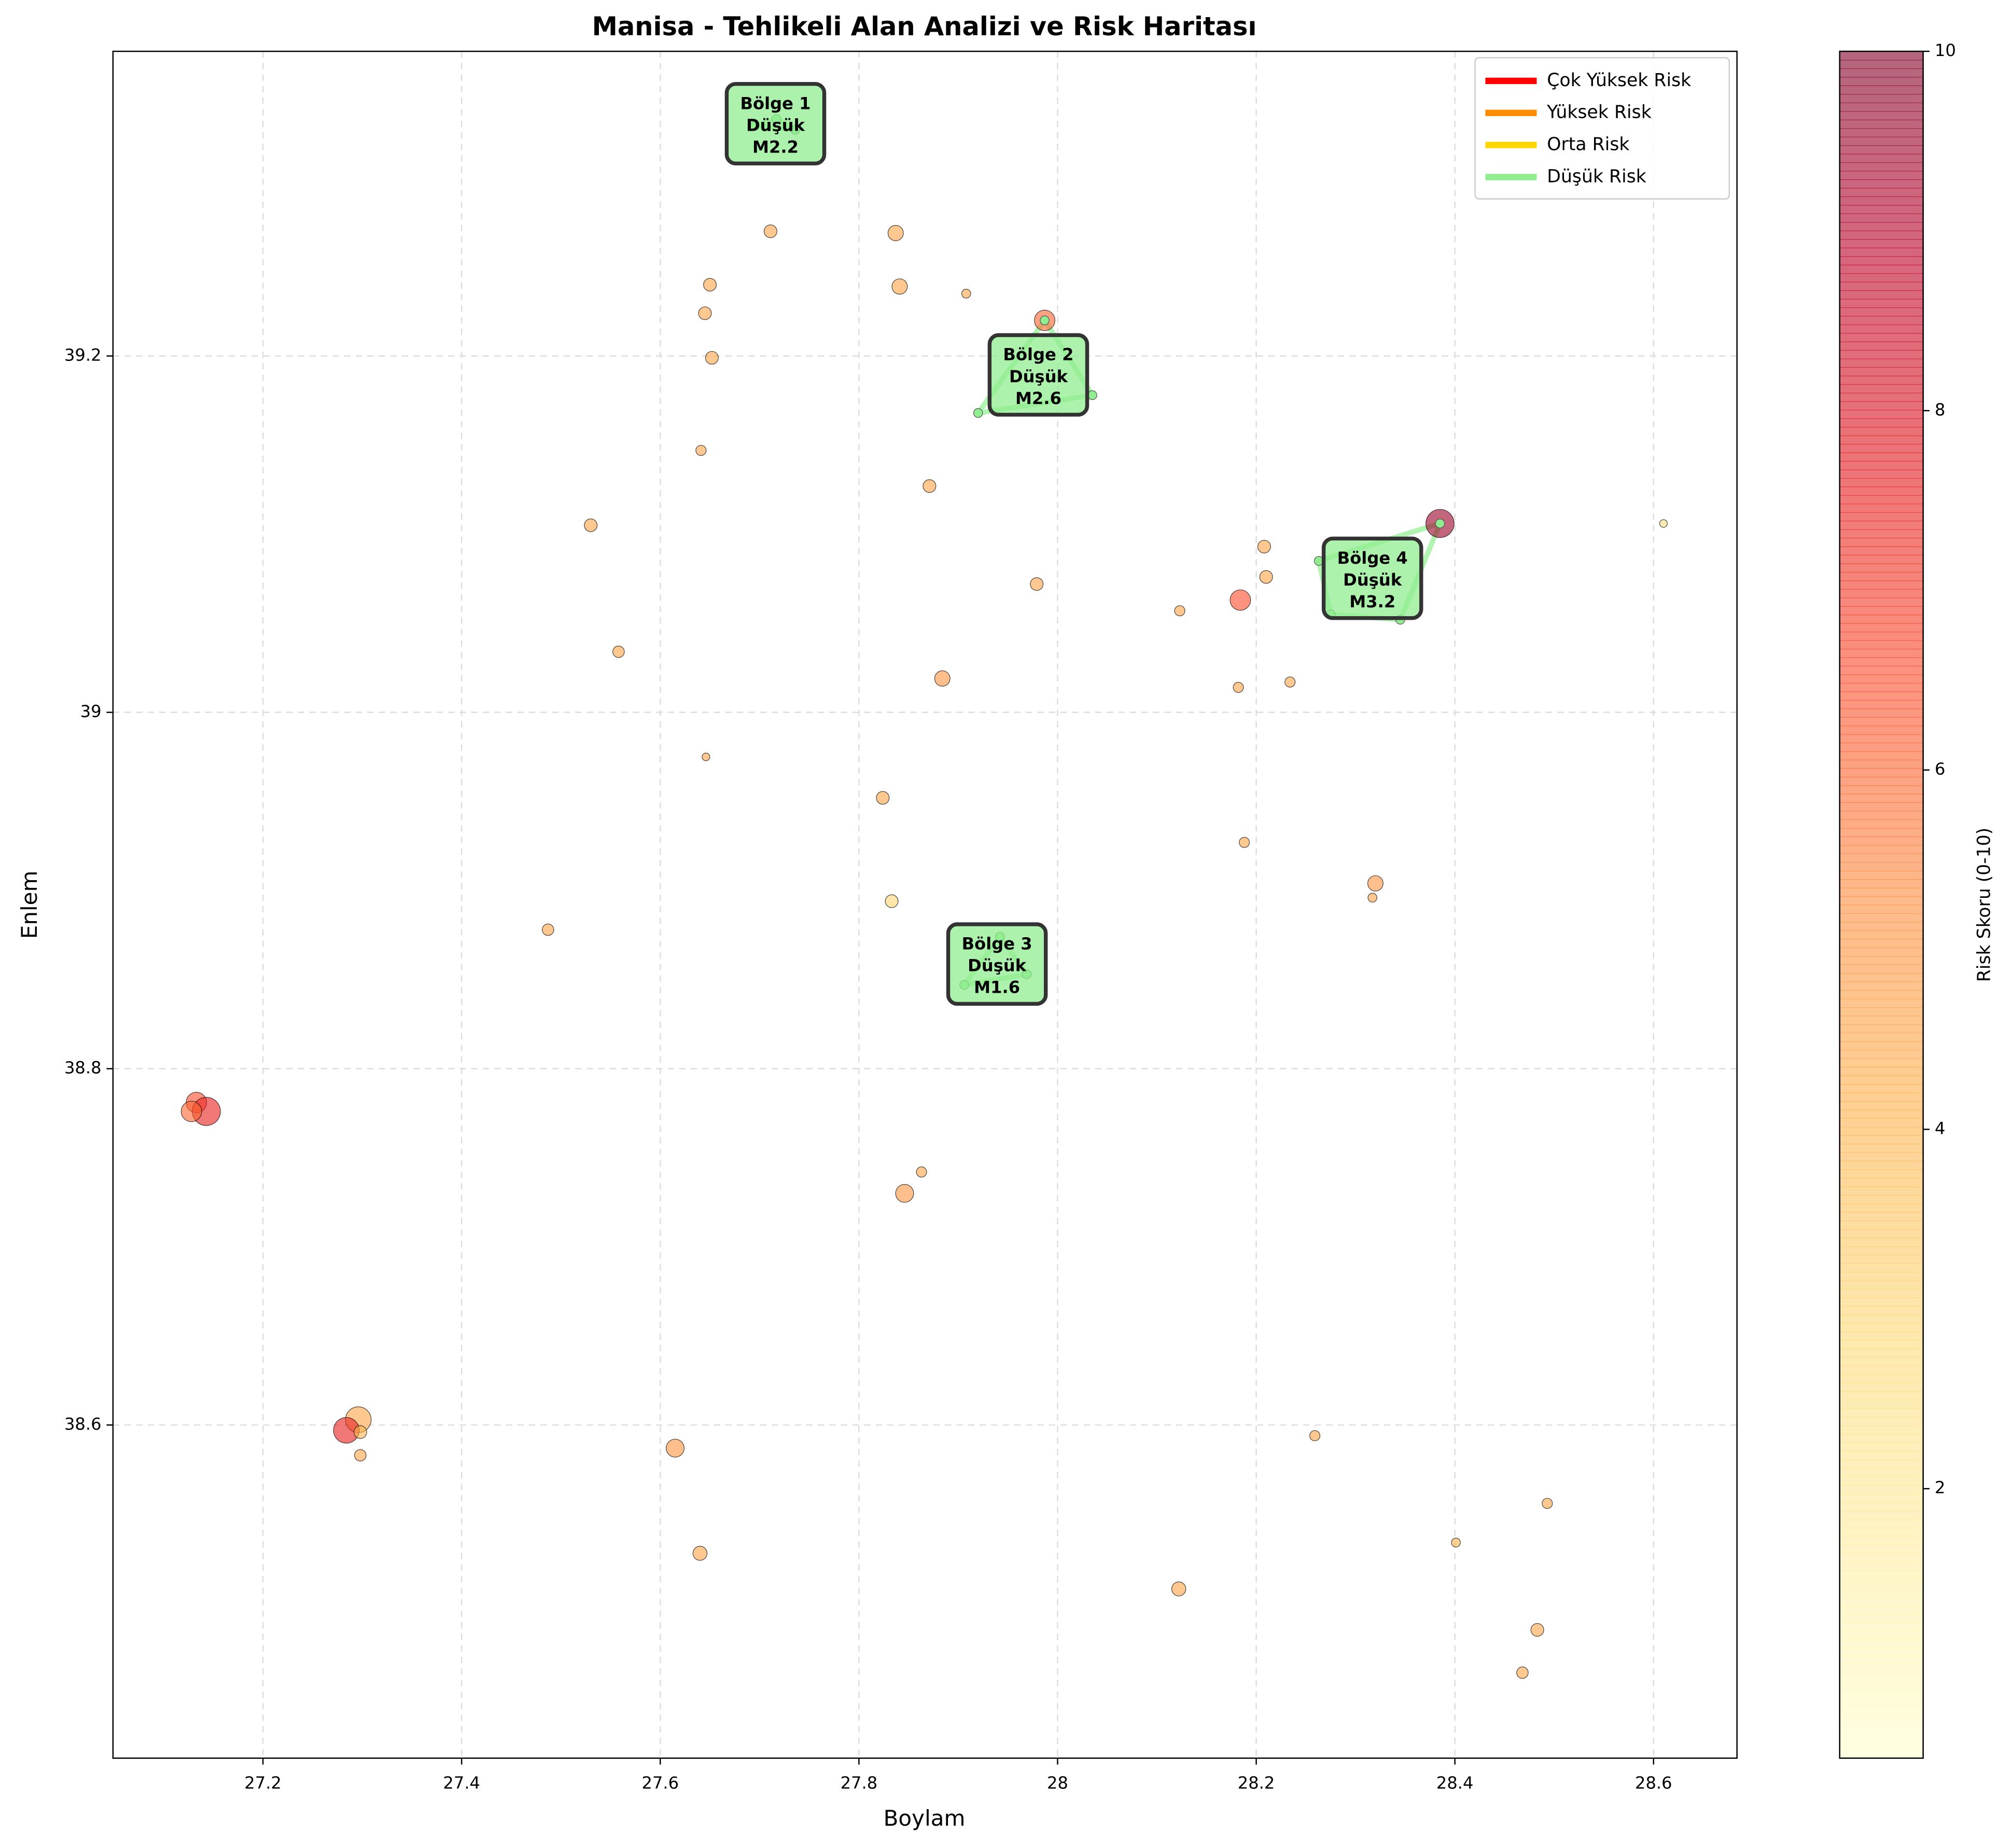 The width and height of the screenshot is (2013, 1848). Describe the element at coordinates (775, 103) in the screenshot. I see `zone-label: Bölge 1` at that location.